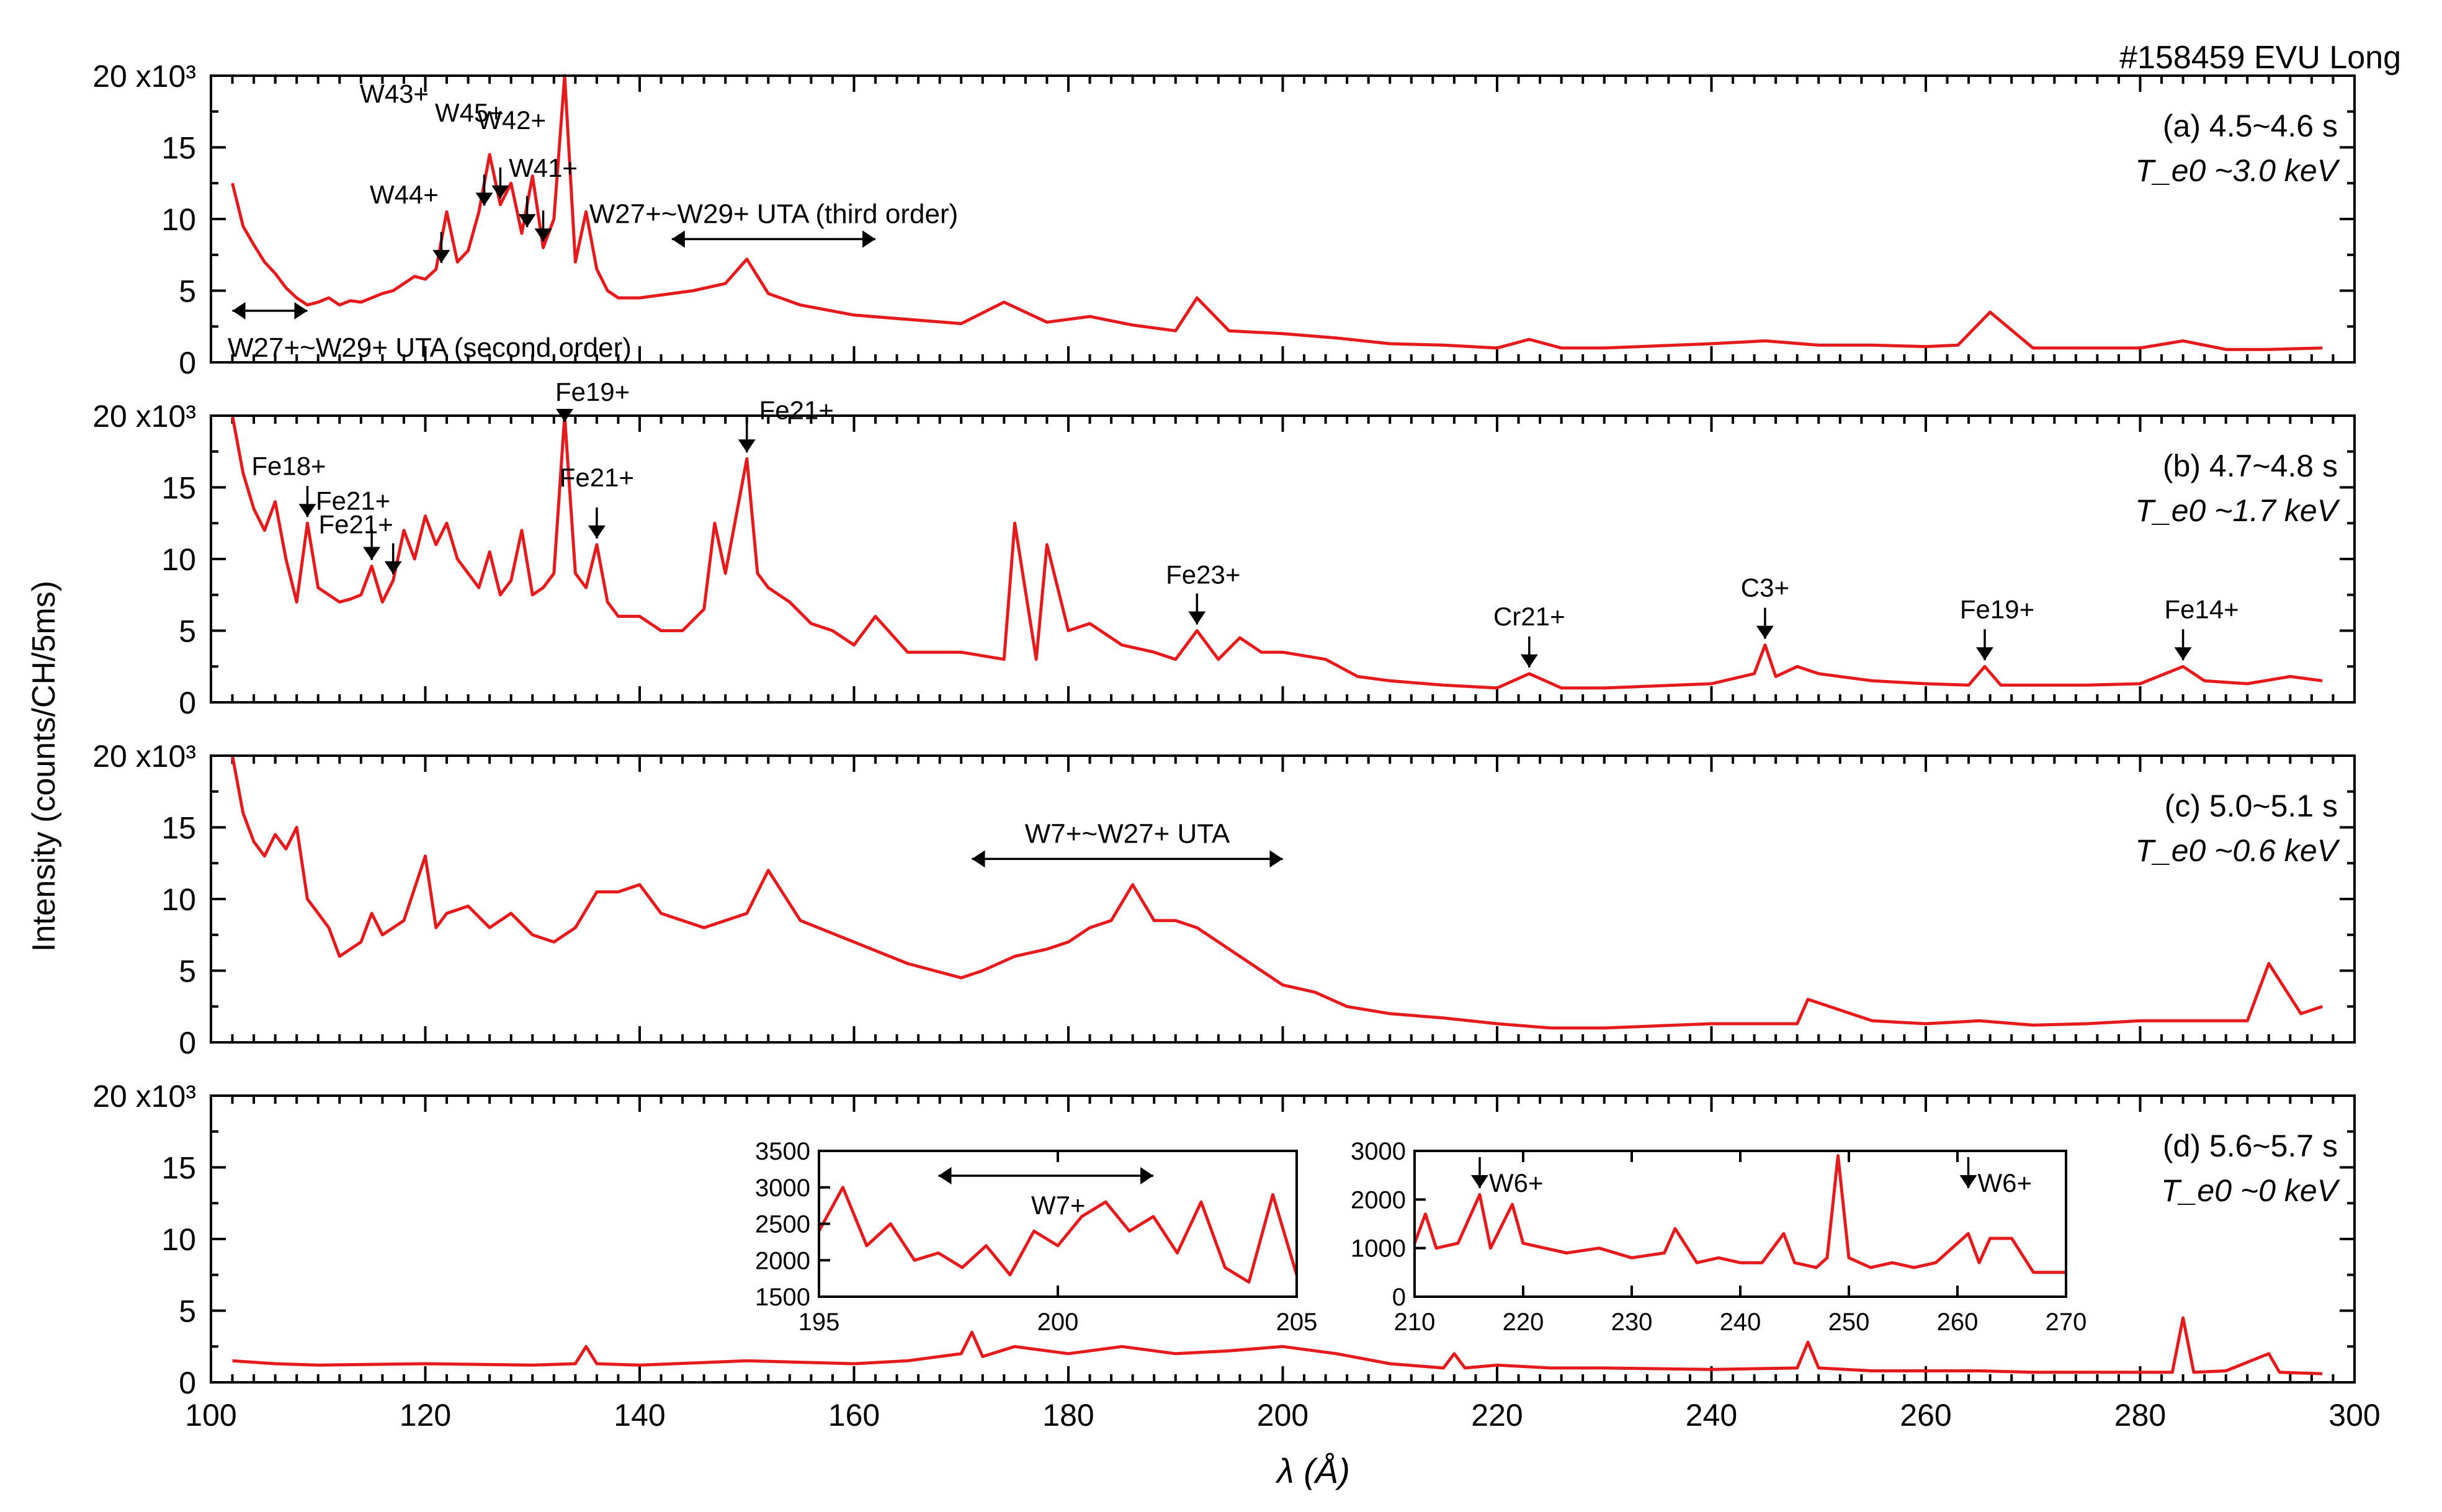  What do you see at coordinates (543, 167) in the screenshot?
I see `peak-annotation-label: W41+` at bounding box center [543, 167].